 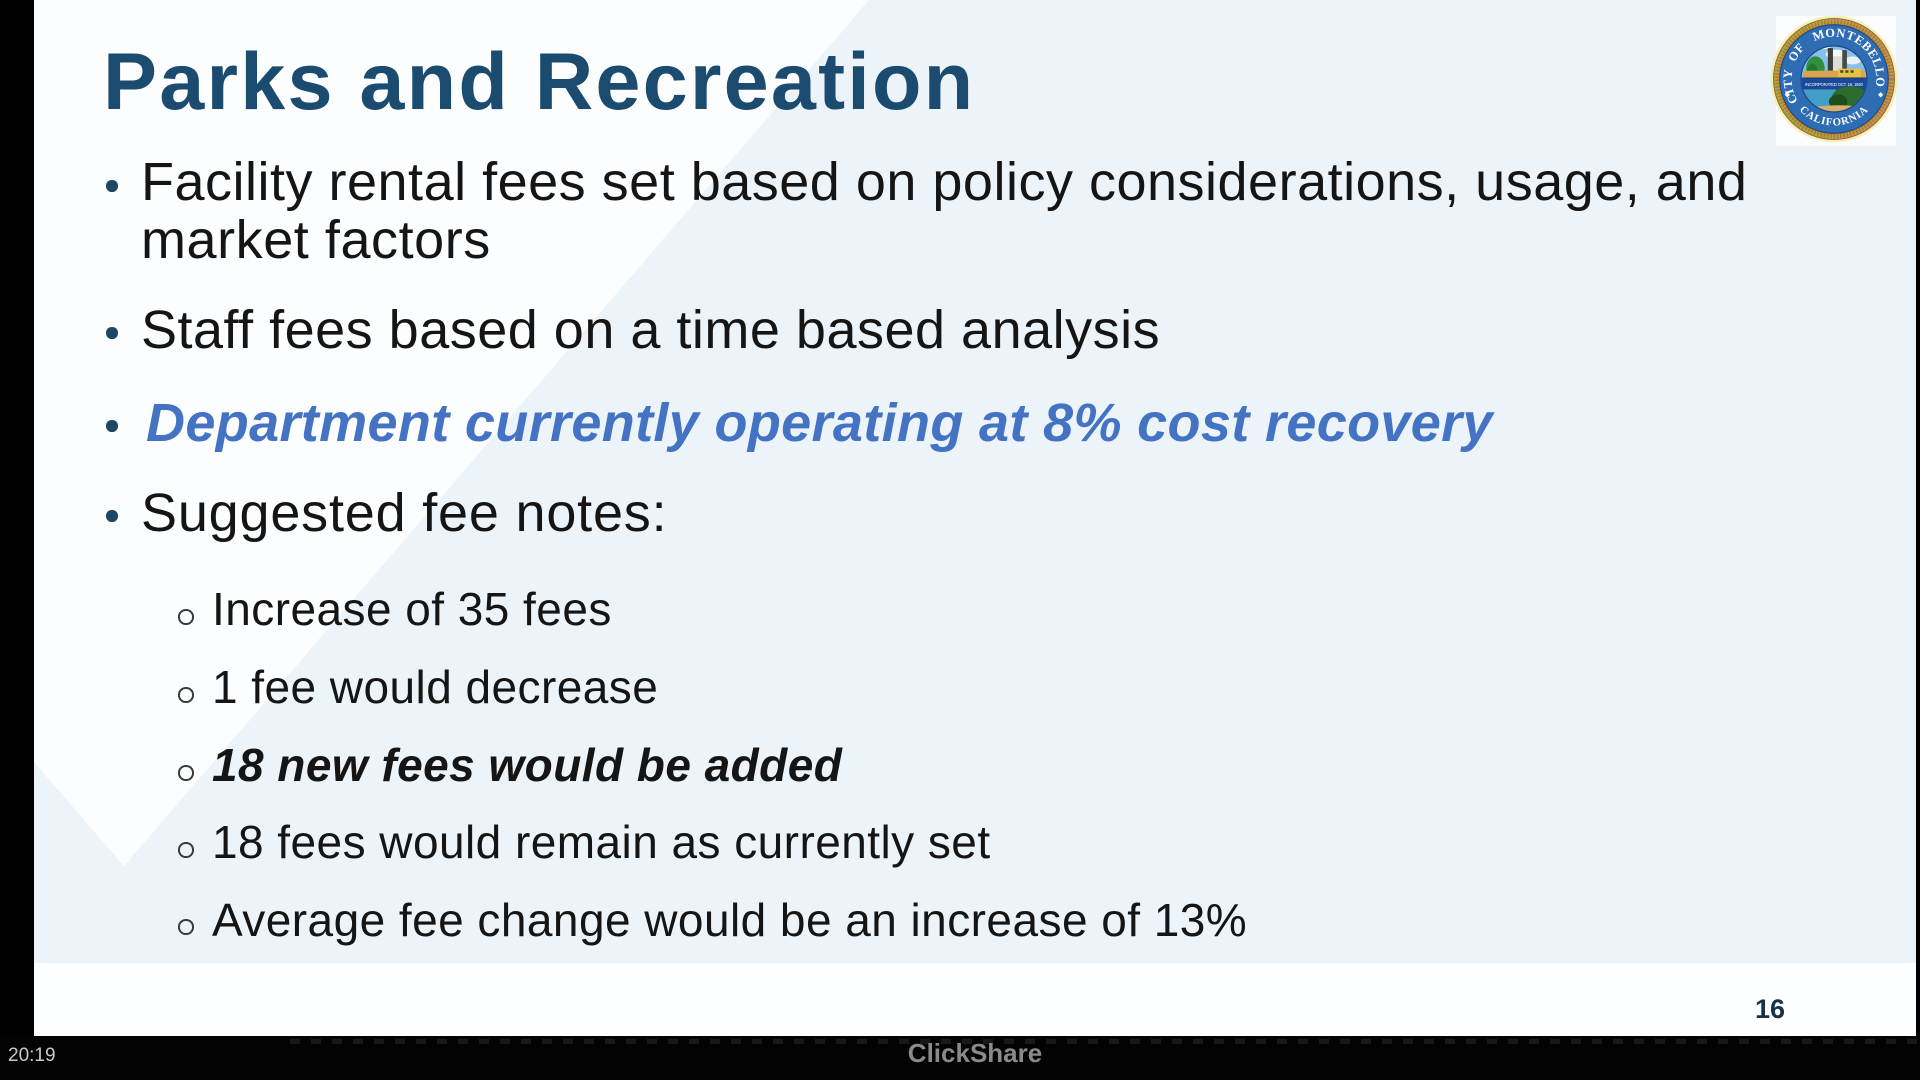 I want to click on svg-text: INCORPORATED OCT. 16, 1920, so click(x=1834, y=84).